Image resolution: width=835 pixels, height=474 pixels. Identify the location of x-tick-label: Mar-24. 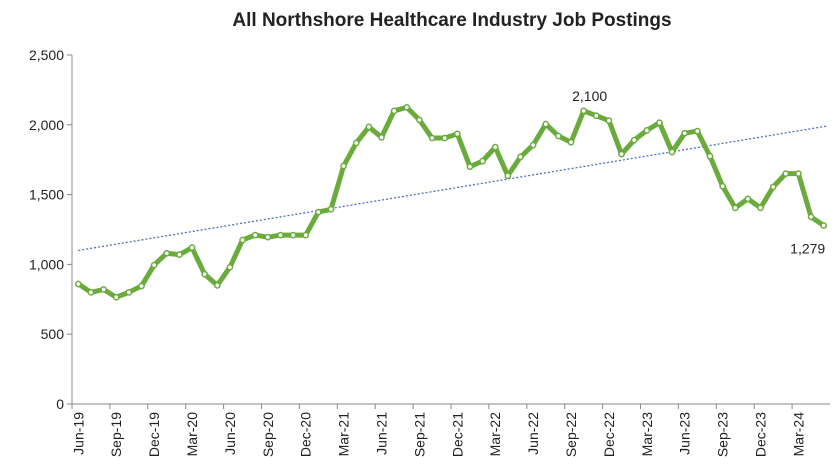
(798, 434).